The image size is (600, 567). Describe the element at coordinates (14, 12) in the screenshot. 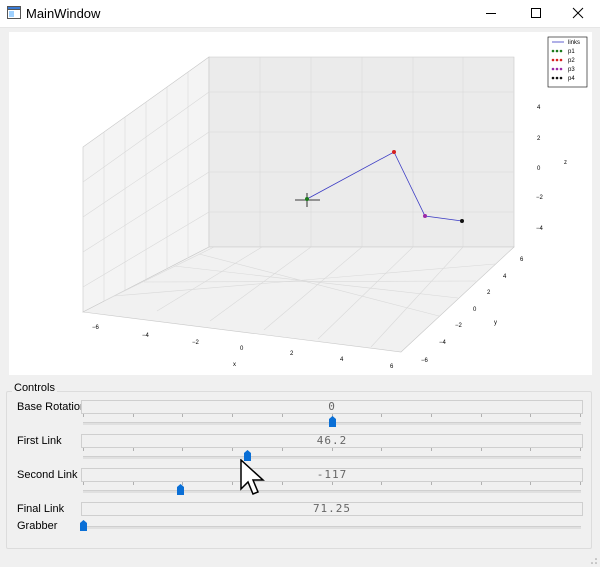

I see `app-window-icon` at that location.